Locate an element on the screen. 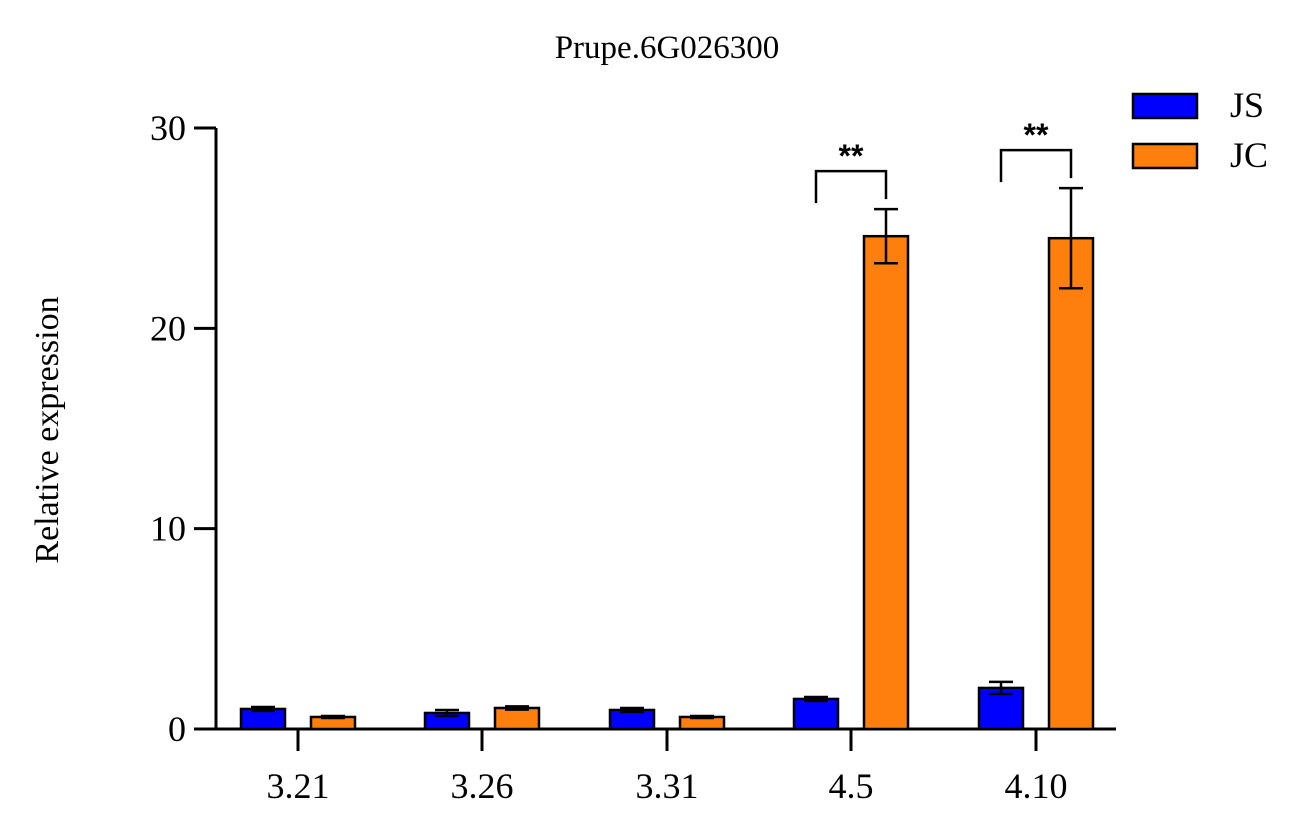 This screenshot has width=1292, height=813. x-tick-label: 3.21 is located at coordinates (298, 786).